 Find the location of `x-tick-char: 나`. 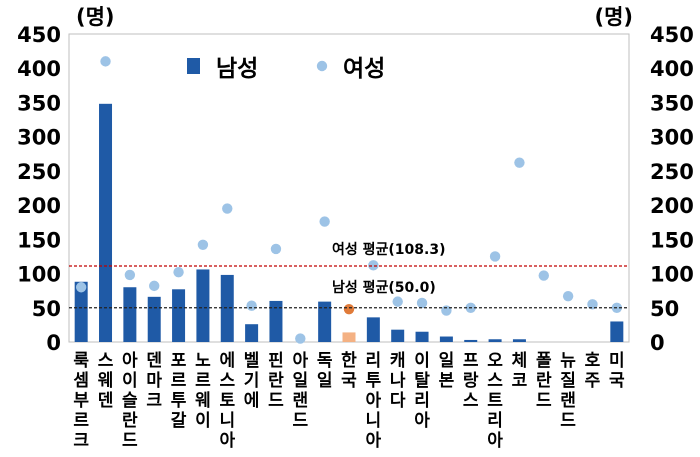

x-tick-char: 나 is located at coordinates (398, 381).